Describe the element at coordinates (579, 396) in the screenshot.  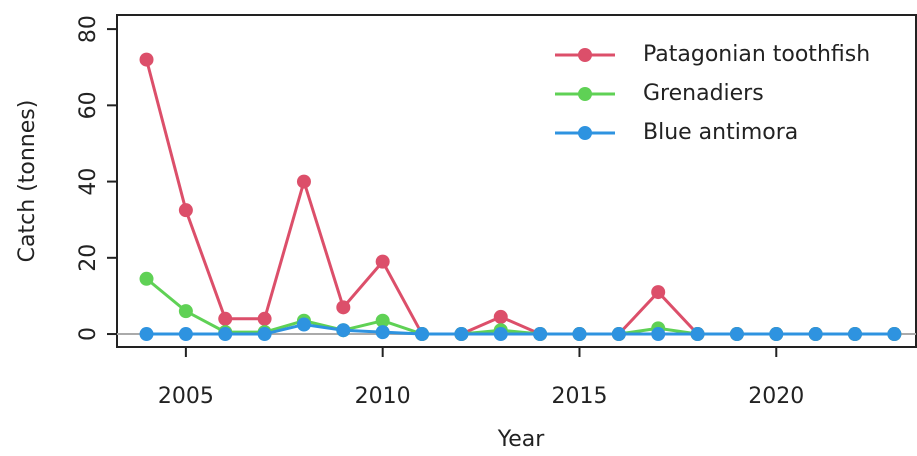
I see `x-tick-label: 2015` at that location.